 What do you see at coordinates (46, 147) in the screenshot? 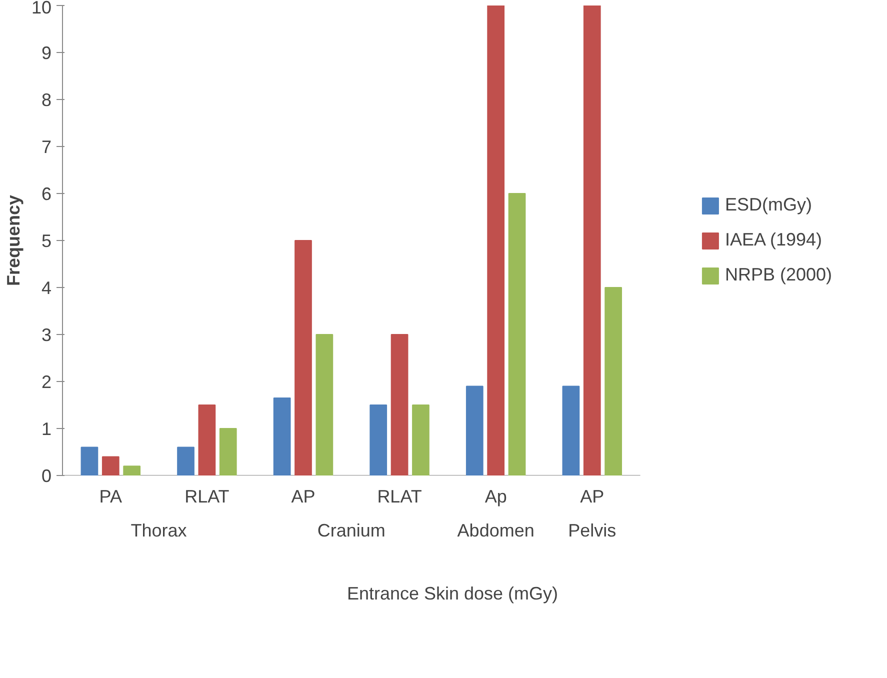
I see `y-tick-label: 7` at bounding box center [46, 147].